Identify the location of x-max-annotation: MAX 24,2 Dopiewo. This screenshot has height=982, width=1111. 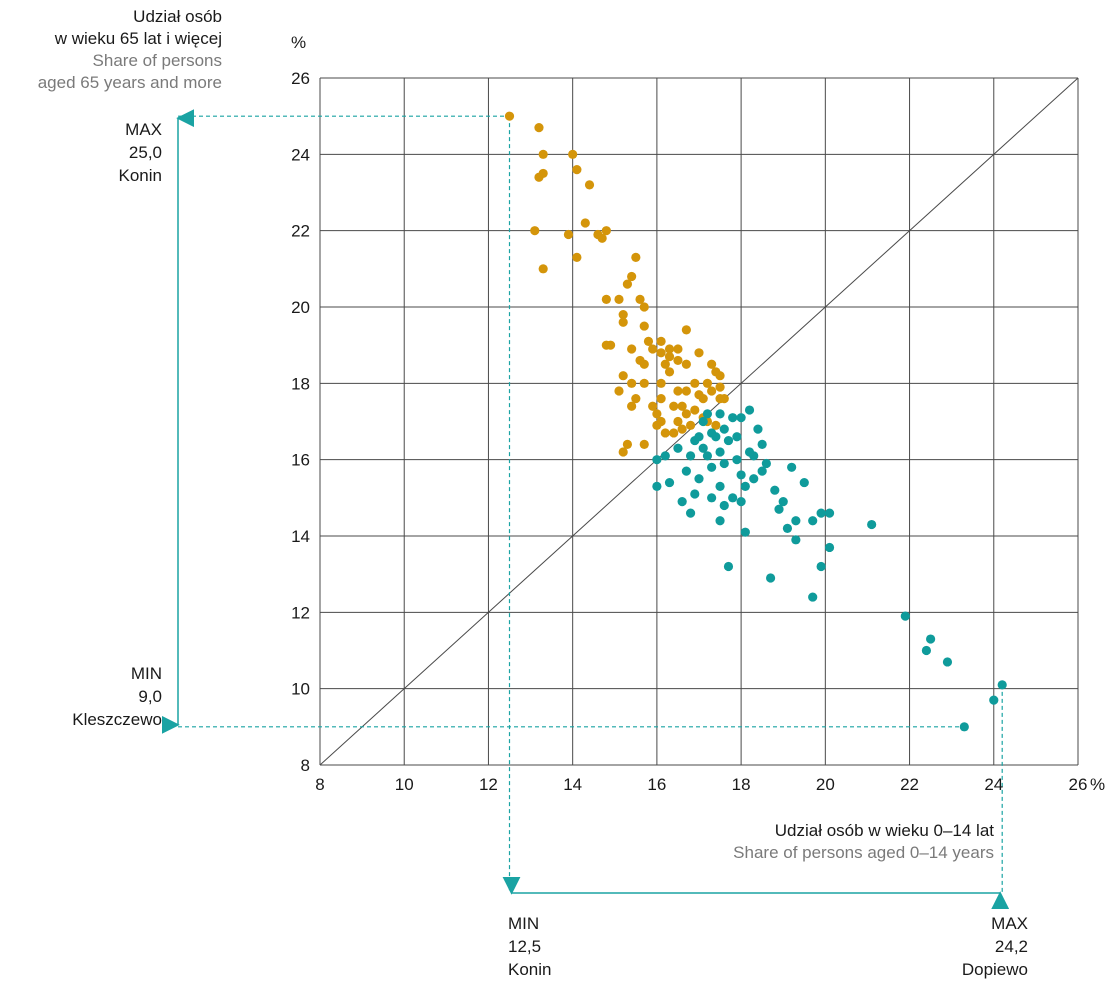
(964, 946).